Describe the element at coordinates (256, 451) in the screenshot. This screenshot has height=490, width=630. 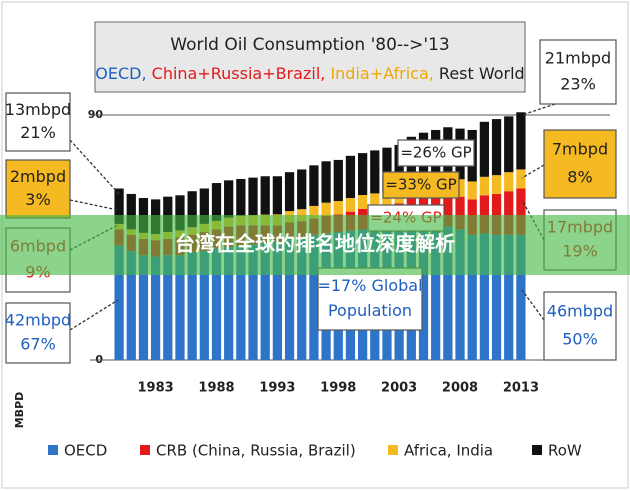
I see `legend-label: CRB (China, Russia, Brazil)` at that location.